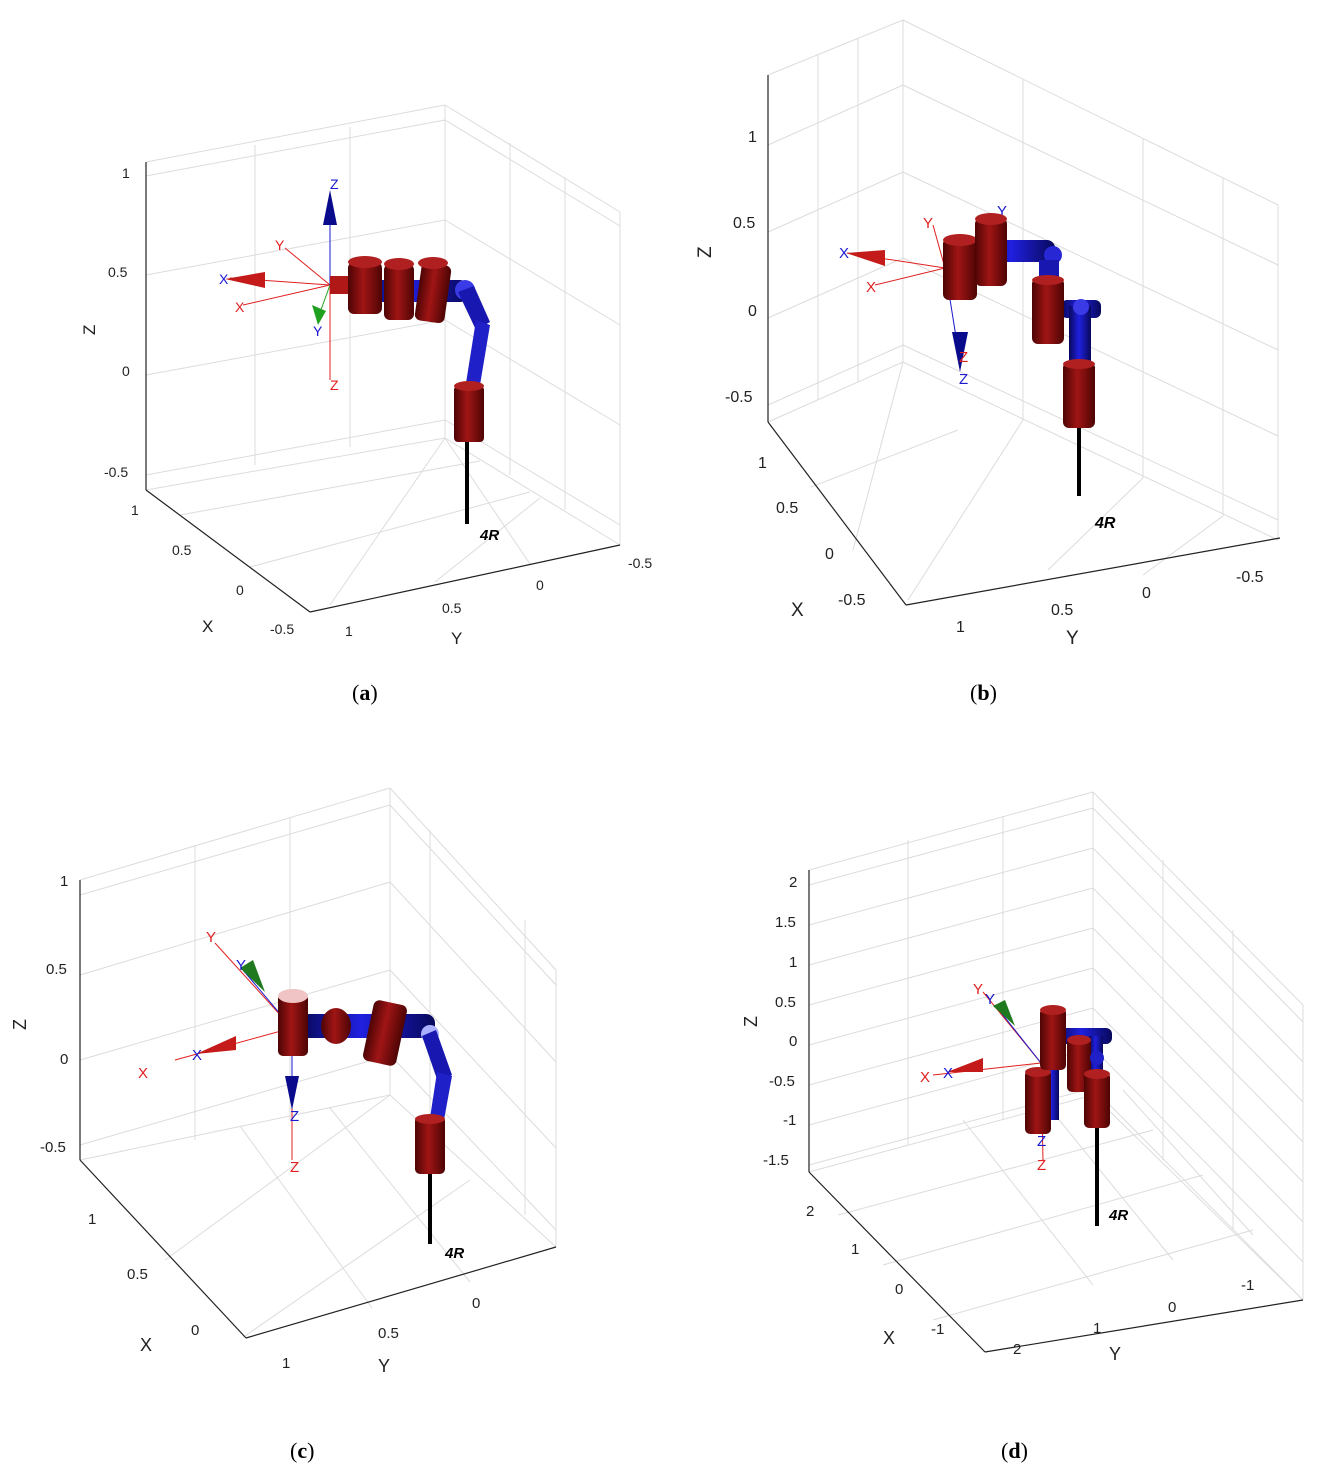 The width and height of the screenshot is (1327, 1473). What do you see at coordinates (640, 563) in the screenshot?
I see `y-tick: -0.5` at bounding box center [640, 563].